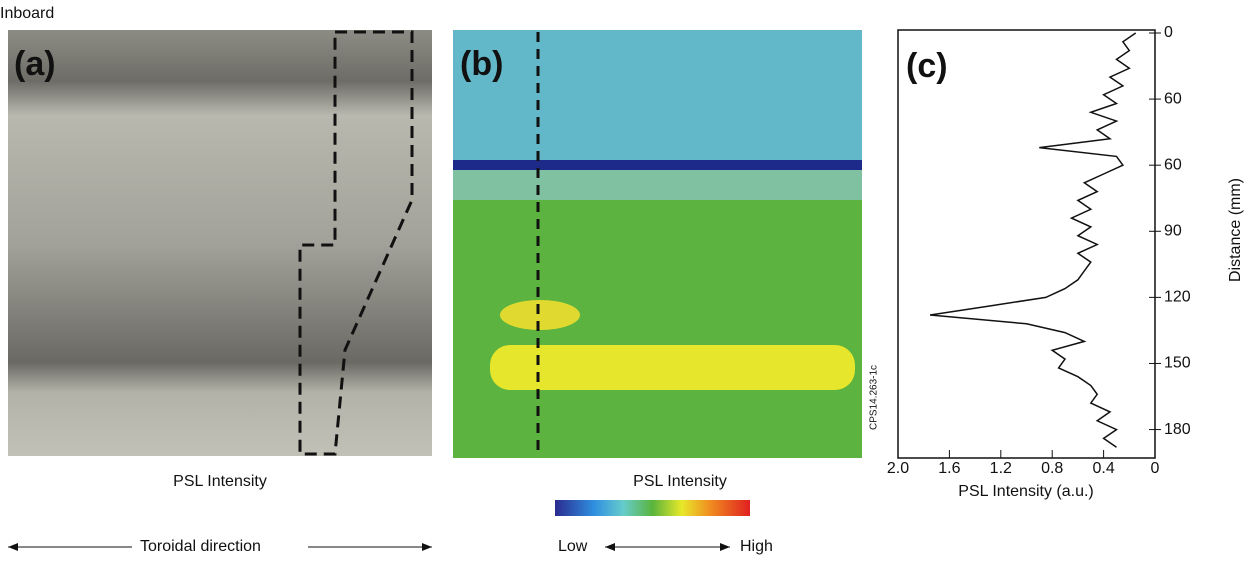  I want to click on low-label: Low, so click(573, 546).